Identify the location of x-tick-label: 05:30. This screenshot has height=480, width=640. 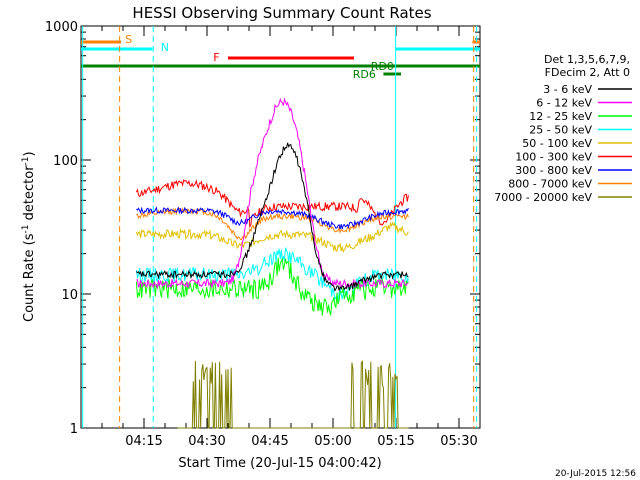
(458, 441).